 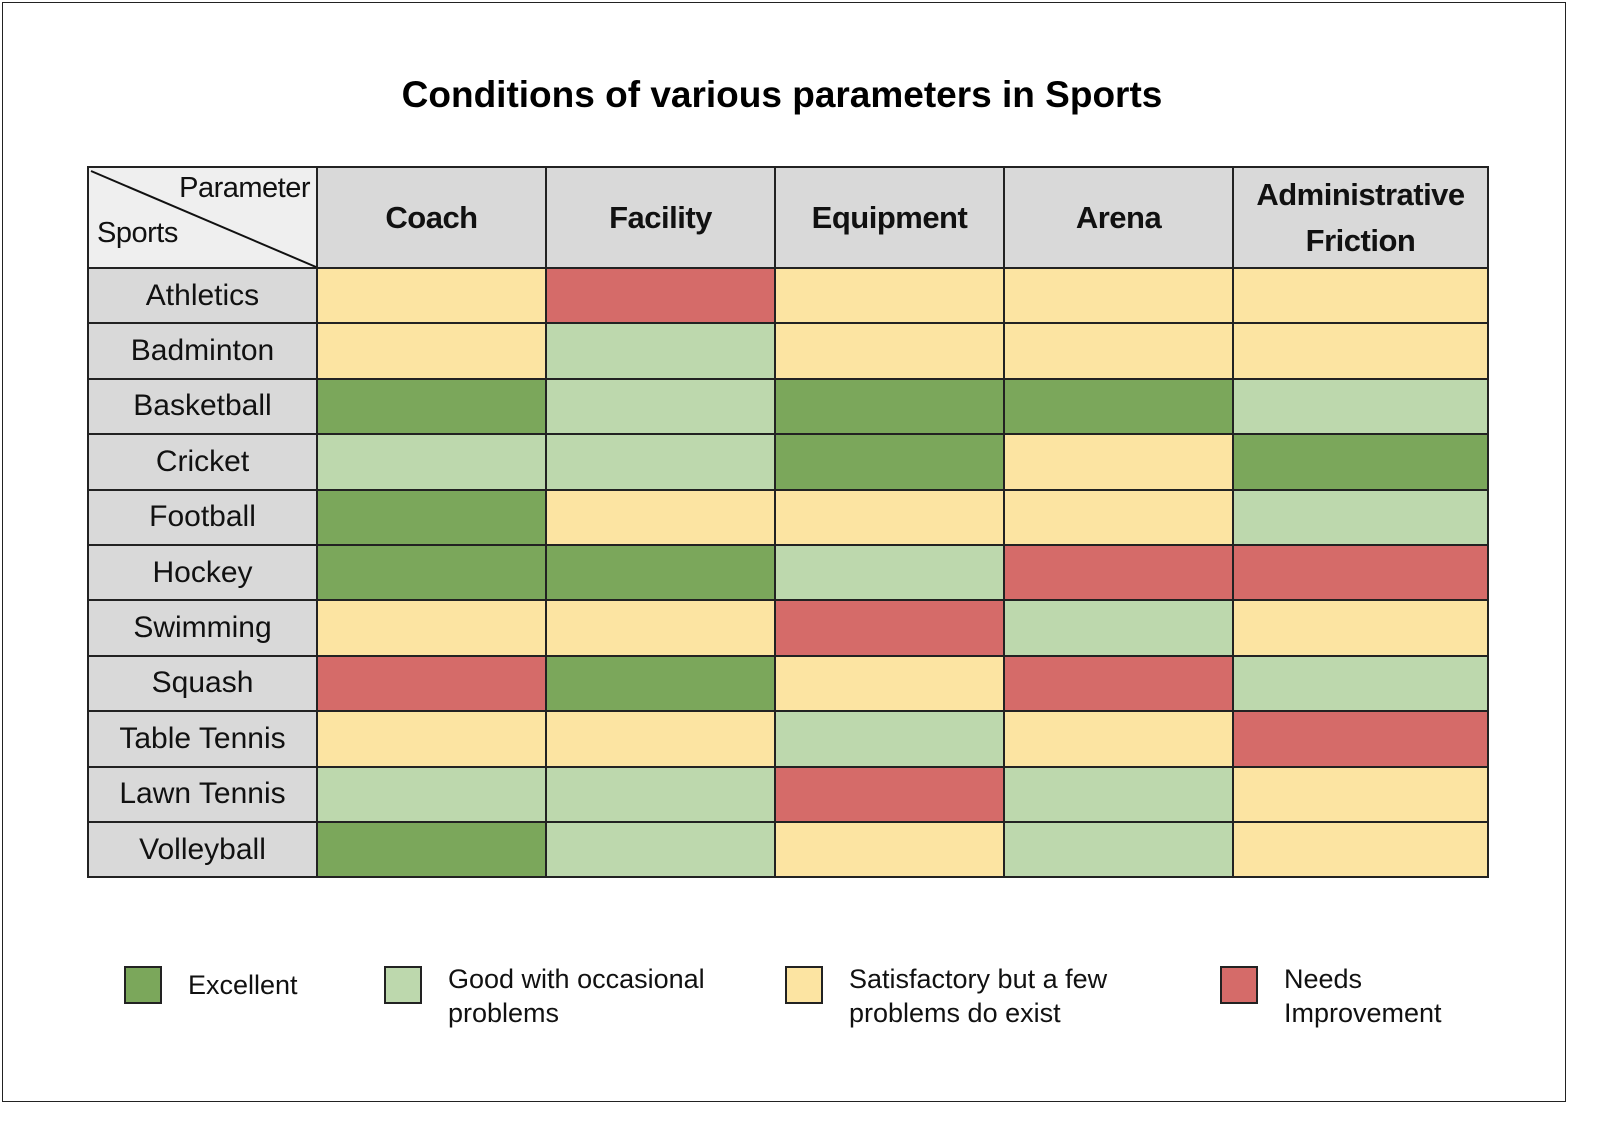 What do you see at coordinates (1360, 217) in the screenshot?
I see `column-header: Administrative Friction` at bounding box center [1360, 217].